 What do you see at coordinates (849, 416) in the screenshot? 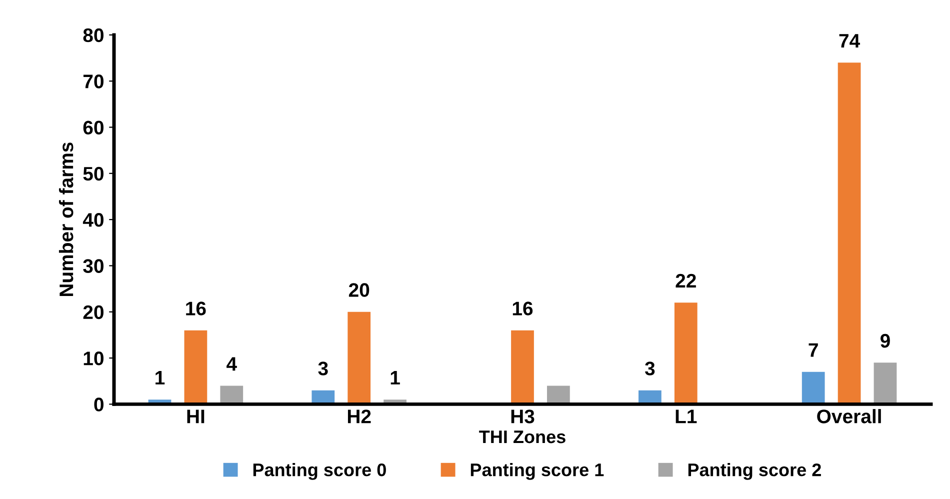
I see `x-tick-label: Overall` at bounding box center [849, 416].